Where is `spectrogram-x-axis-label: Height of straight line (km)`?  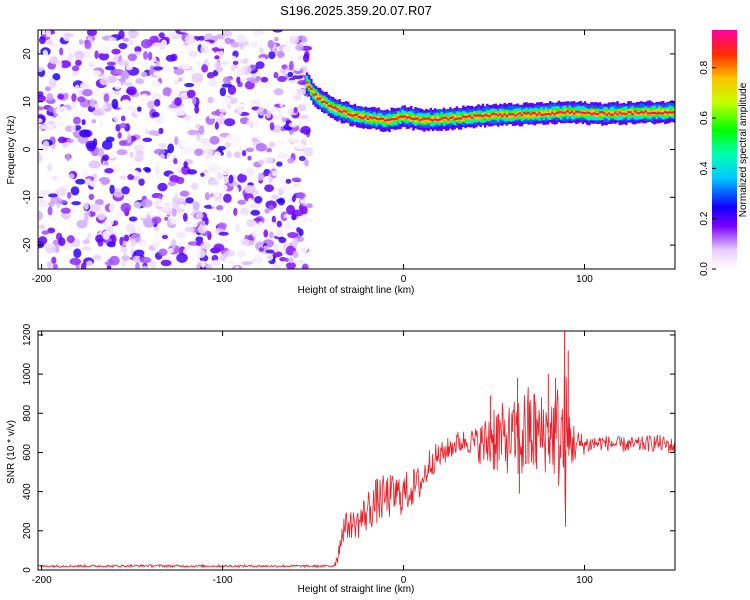 spectrogram-x-axis-label: Height of straight line (km) is located at coordinates (356, 290).